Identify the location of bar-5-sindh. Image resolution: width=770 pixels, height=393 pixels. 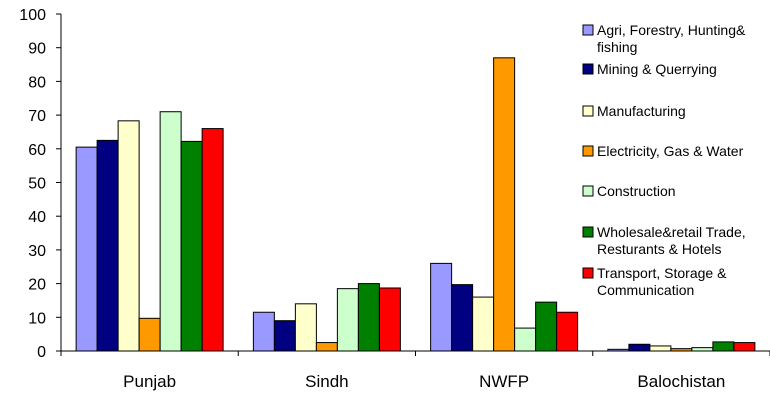
(347, 320).